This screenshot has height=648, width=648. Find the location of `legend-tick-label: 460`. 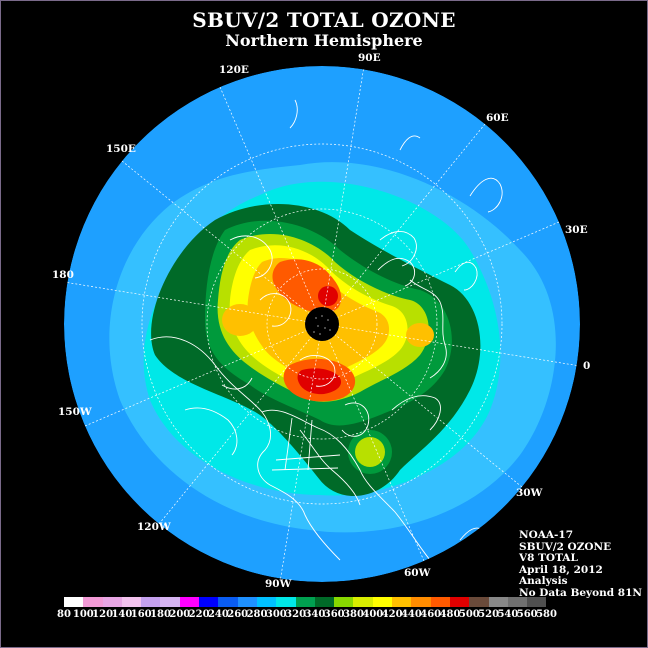

legend-tick-label: 460 is located at coordinates (431, 614).